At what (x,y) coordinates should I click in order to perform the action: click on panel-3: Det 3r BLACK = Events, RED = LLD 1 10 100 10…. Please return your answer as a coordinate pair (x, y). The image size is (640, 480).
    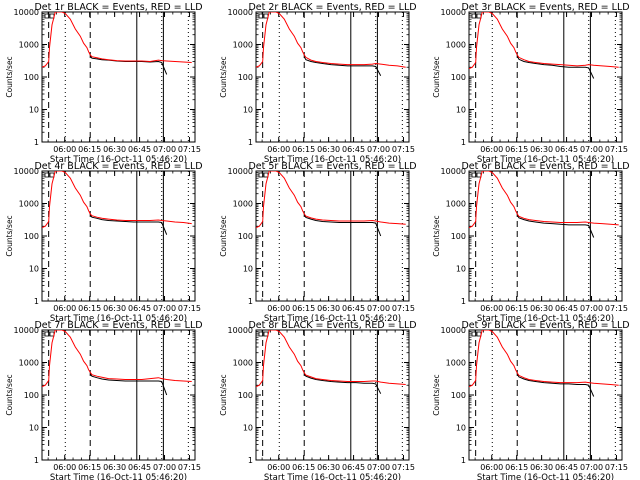
    Looking at the image, I should click on (531, 83).